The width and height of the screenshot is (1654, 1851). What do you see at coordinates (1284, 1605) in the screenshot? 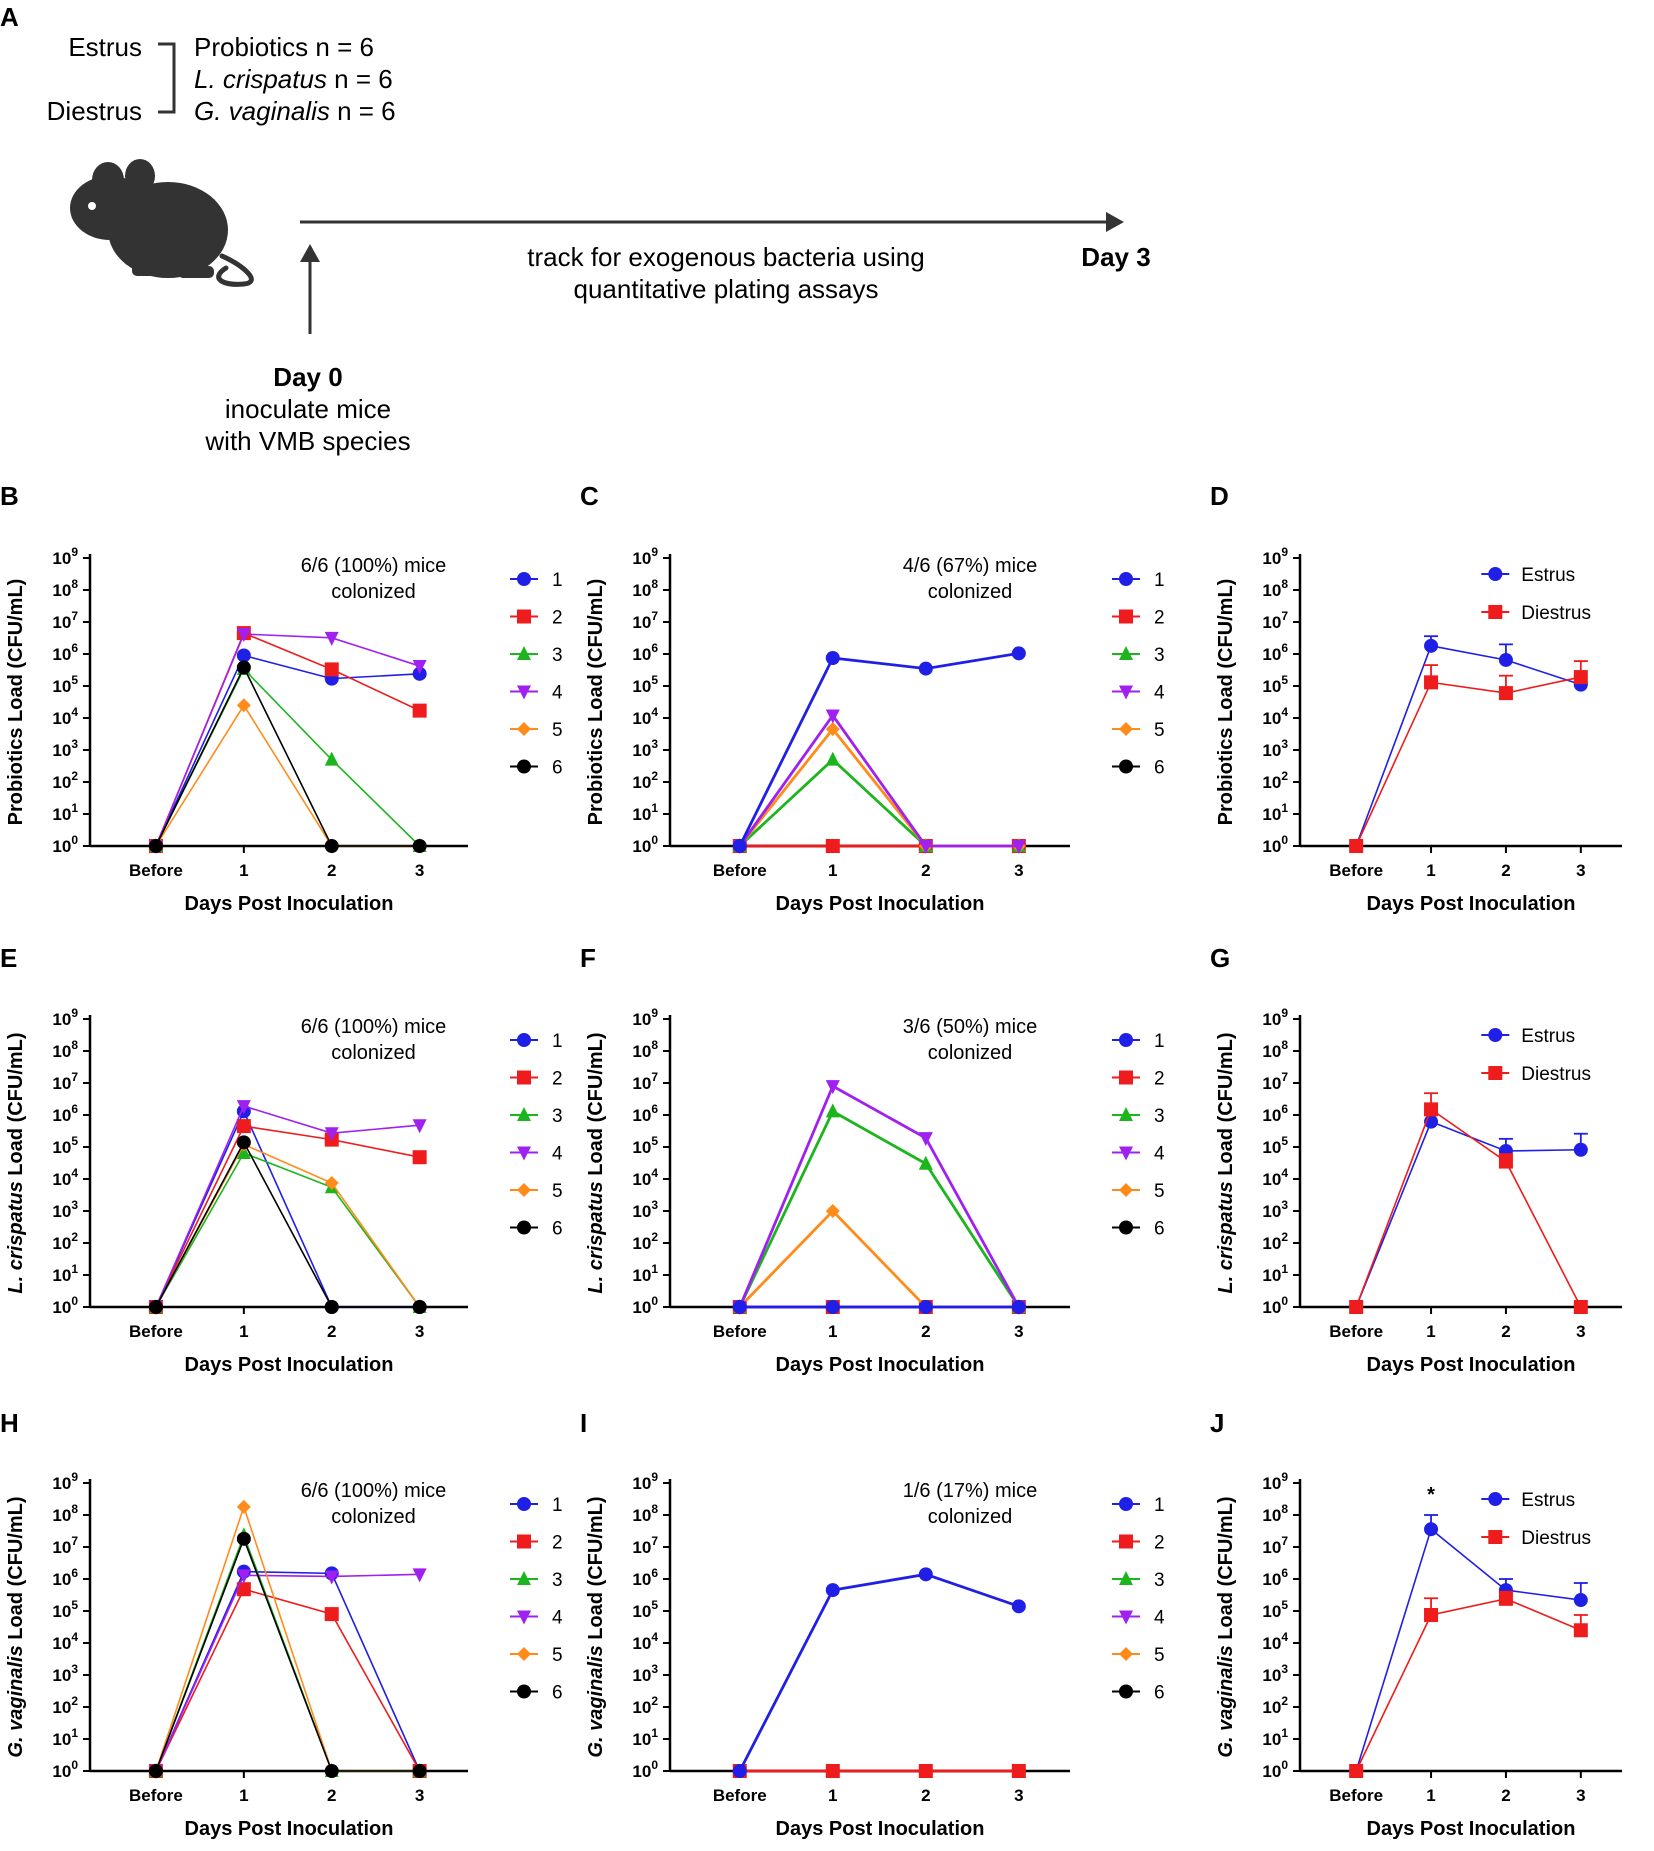
I see `y-tick-exponent: 5` at bounding box center [1284, 1605].